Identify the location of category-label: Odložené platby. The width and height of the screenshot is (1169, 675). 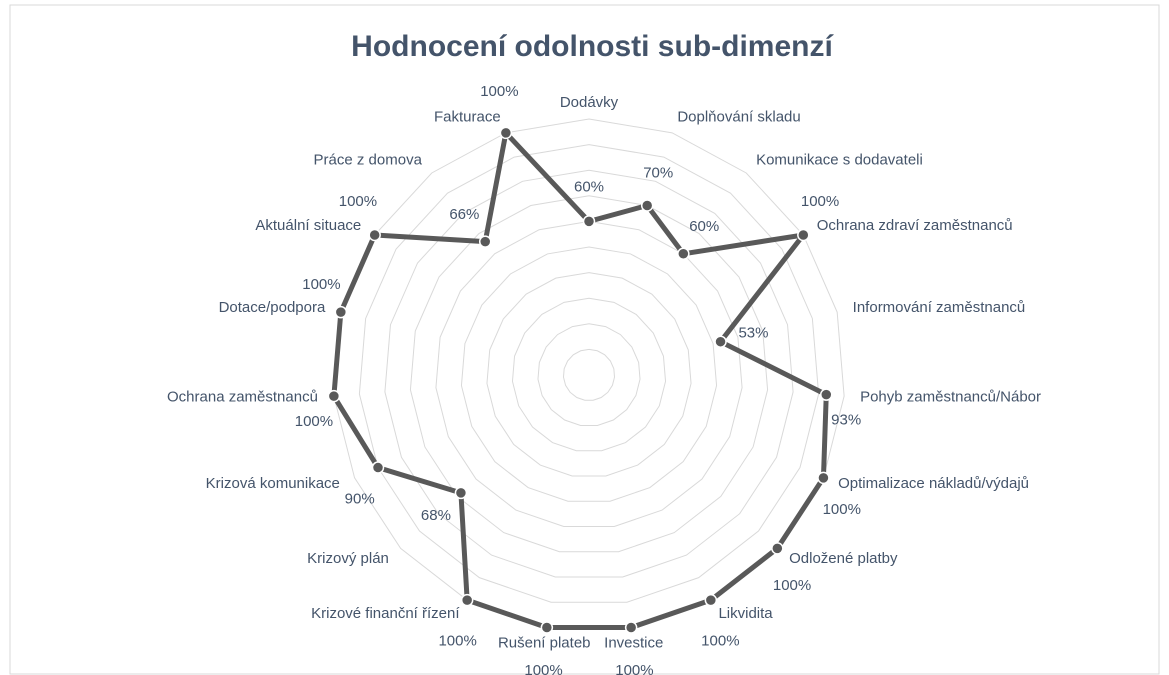
(843, 558).